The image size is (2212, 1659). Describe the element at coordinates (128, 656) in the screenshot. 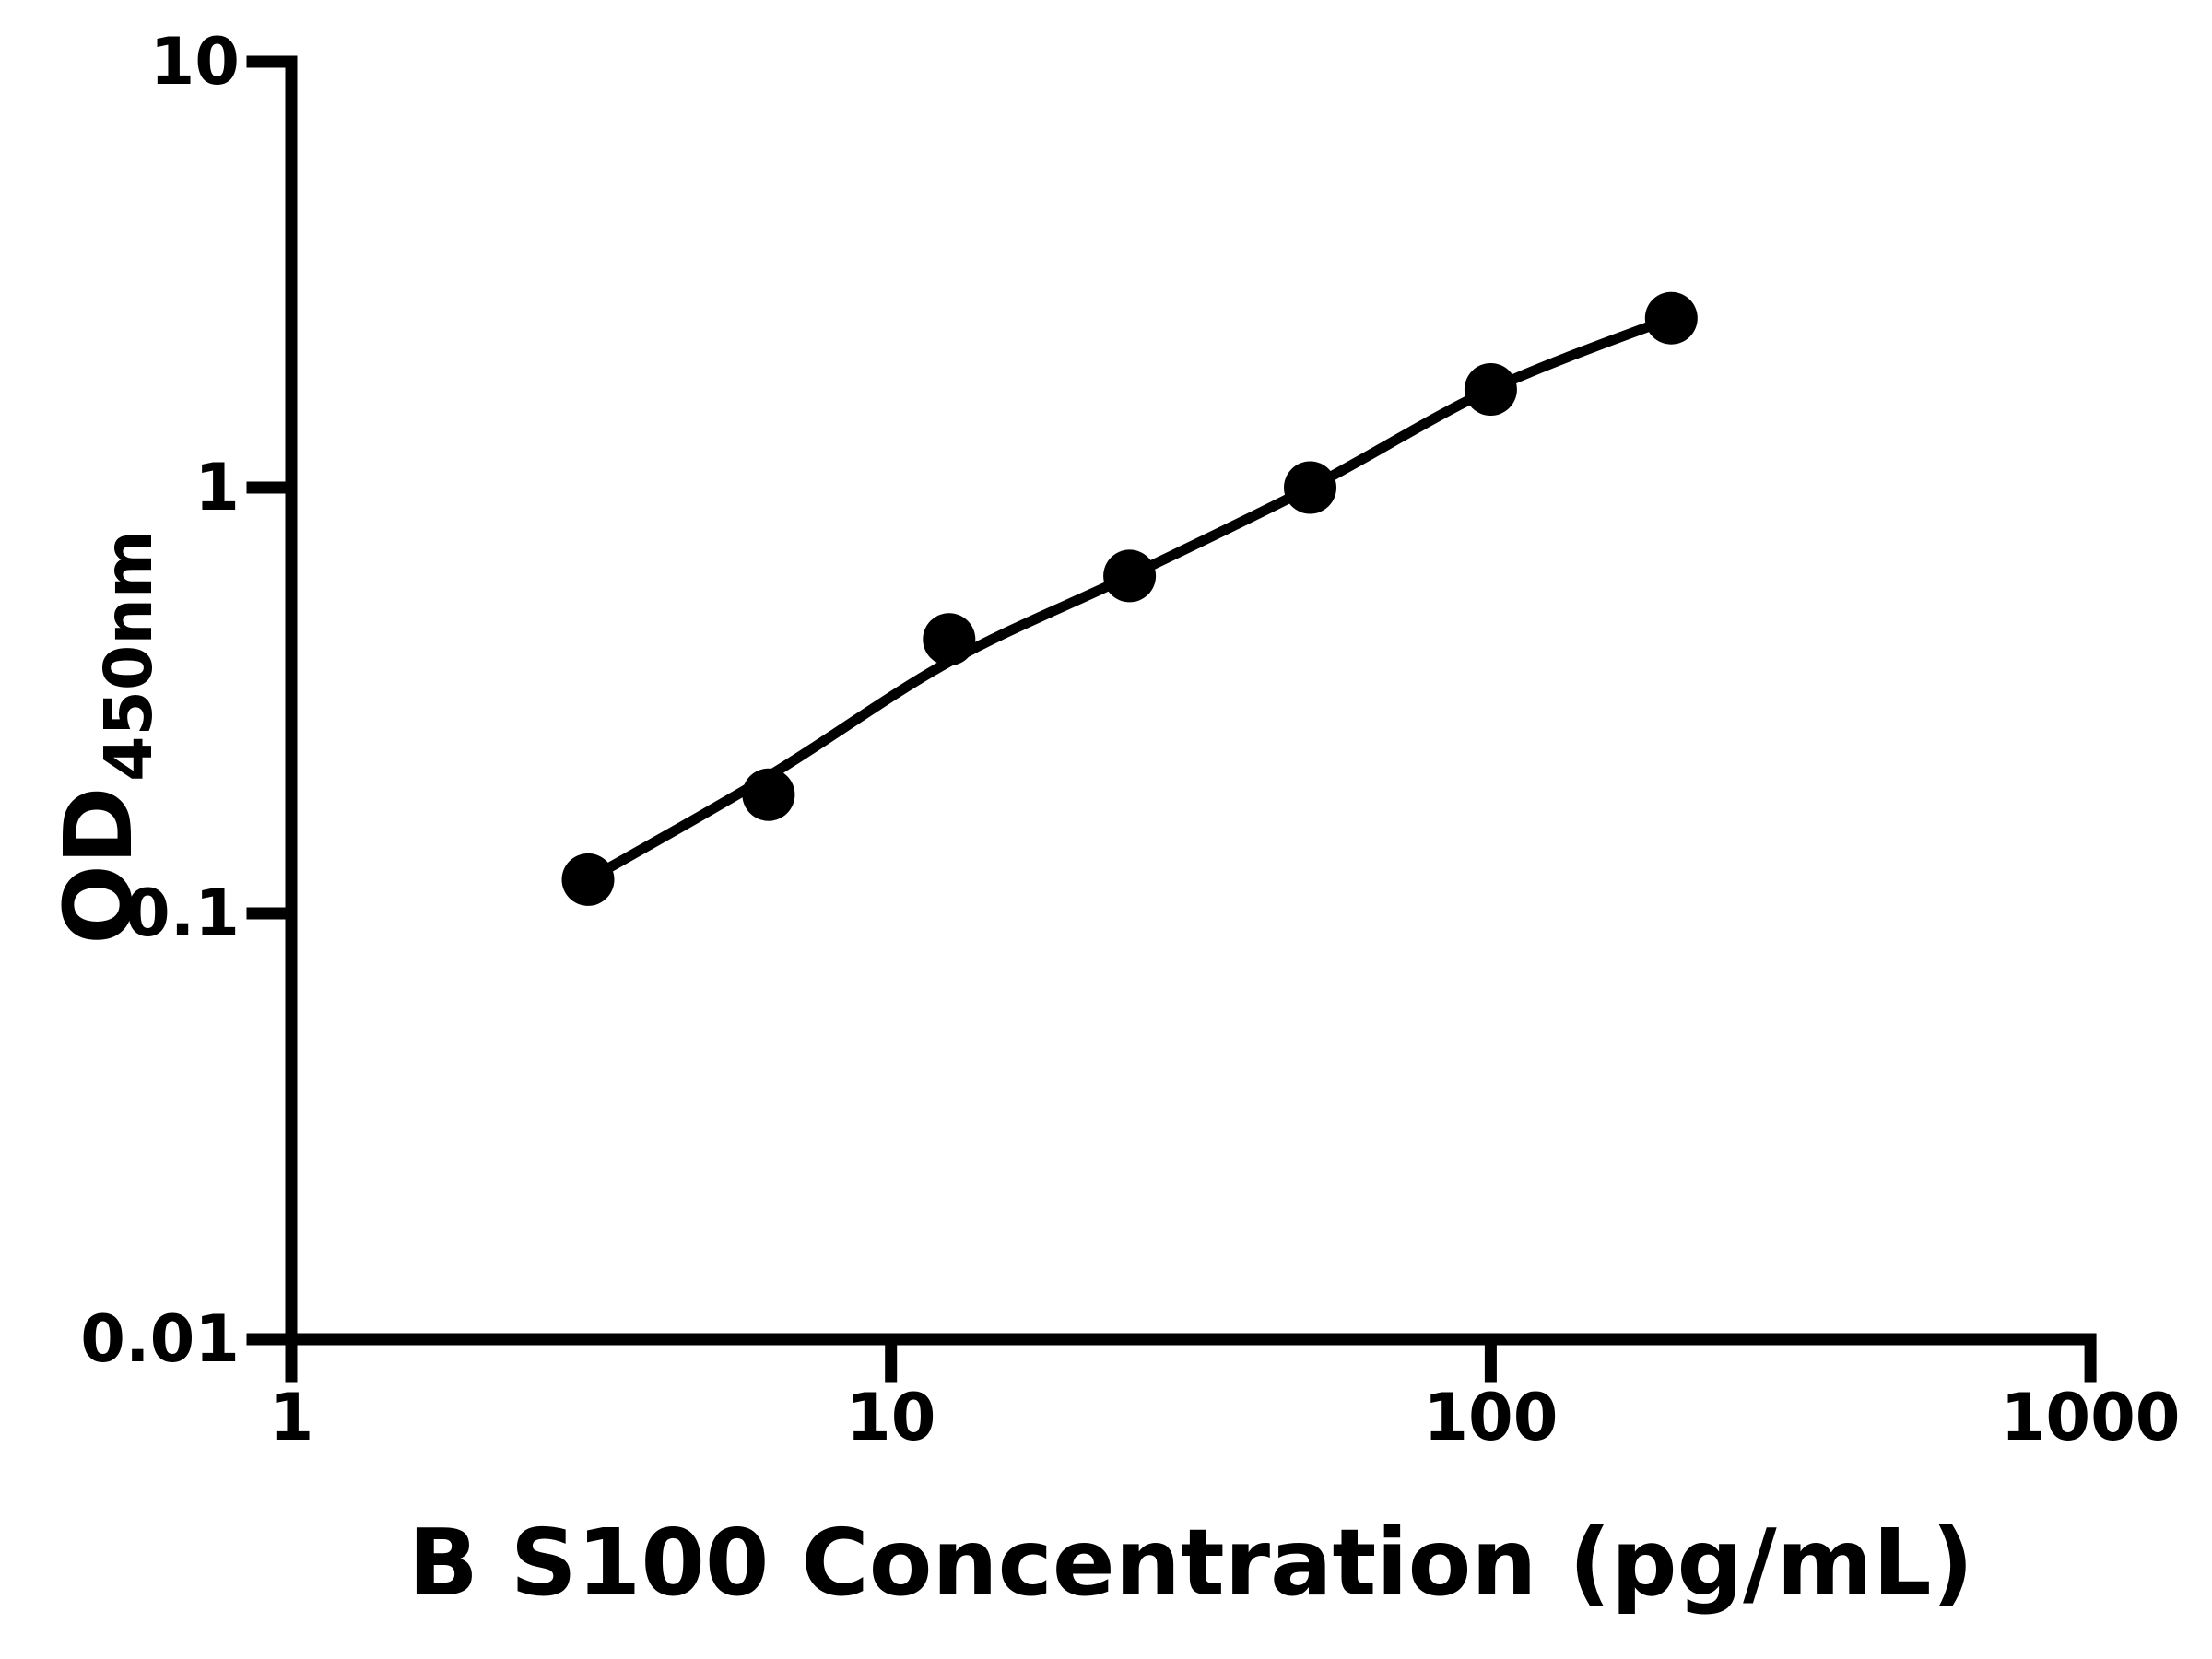

I see `od-subscript-label: 450nm` at that location.